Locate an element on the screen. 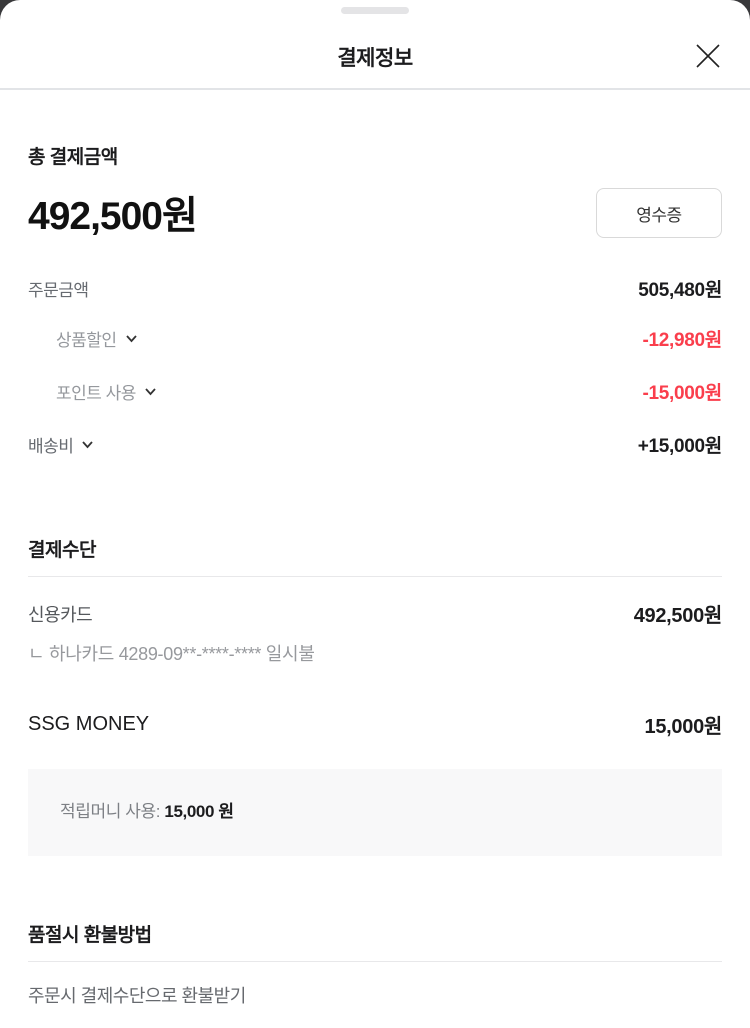  refund-description: 주문시 결제수단으로 환불받기 is located at coordinates (137, 996).